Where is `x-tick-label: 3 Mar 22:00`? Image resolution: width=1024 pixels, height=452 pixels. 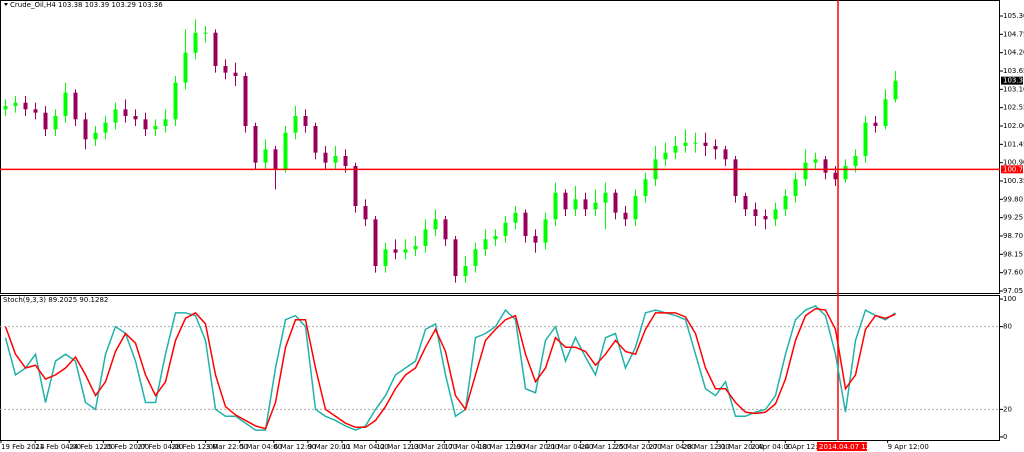
x-tick-label: 3 Mar 22:00 is located at coordinates (227, 447).